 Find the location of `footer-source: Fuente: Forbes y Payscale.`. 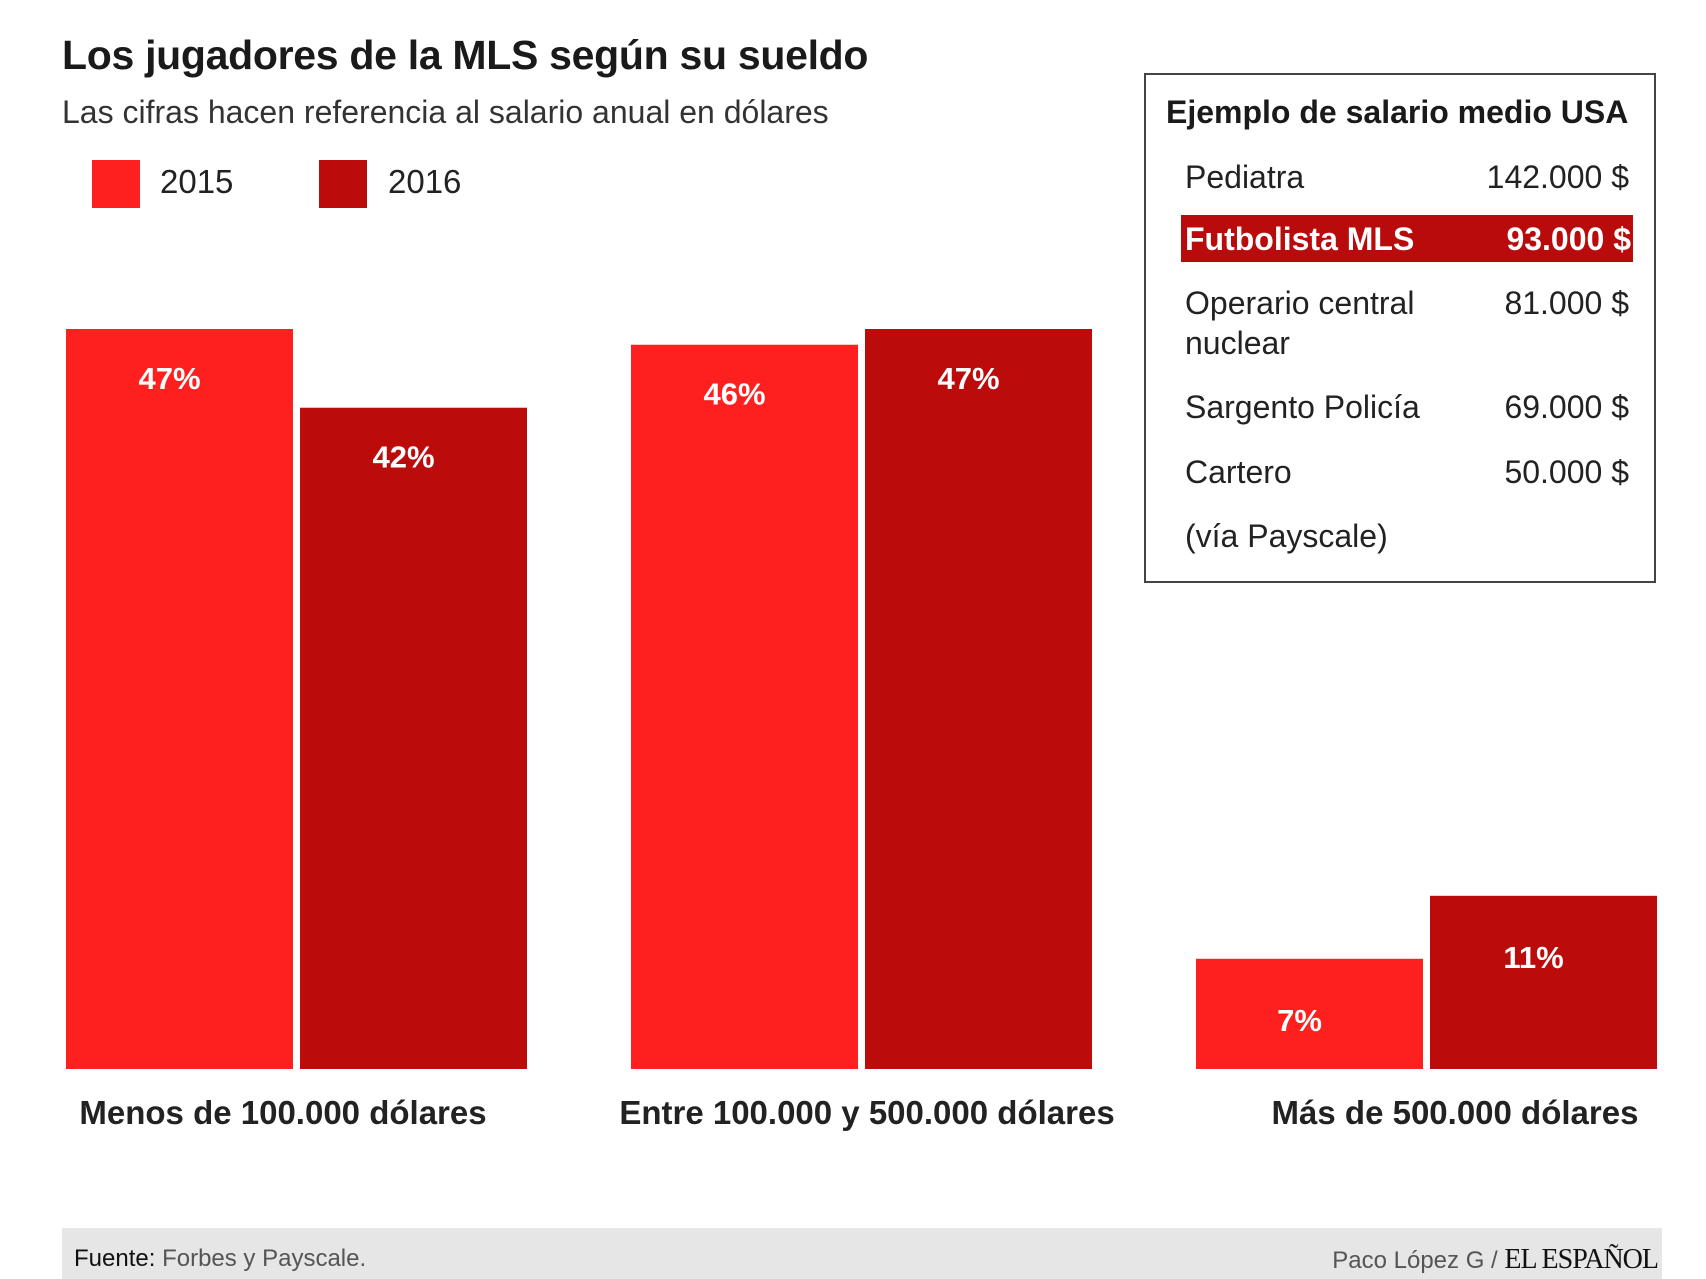

footer-source: Fuente: Forbes y Payscale. is located at coordinates (220, 1259).